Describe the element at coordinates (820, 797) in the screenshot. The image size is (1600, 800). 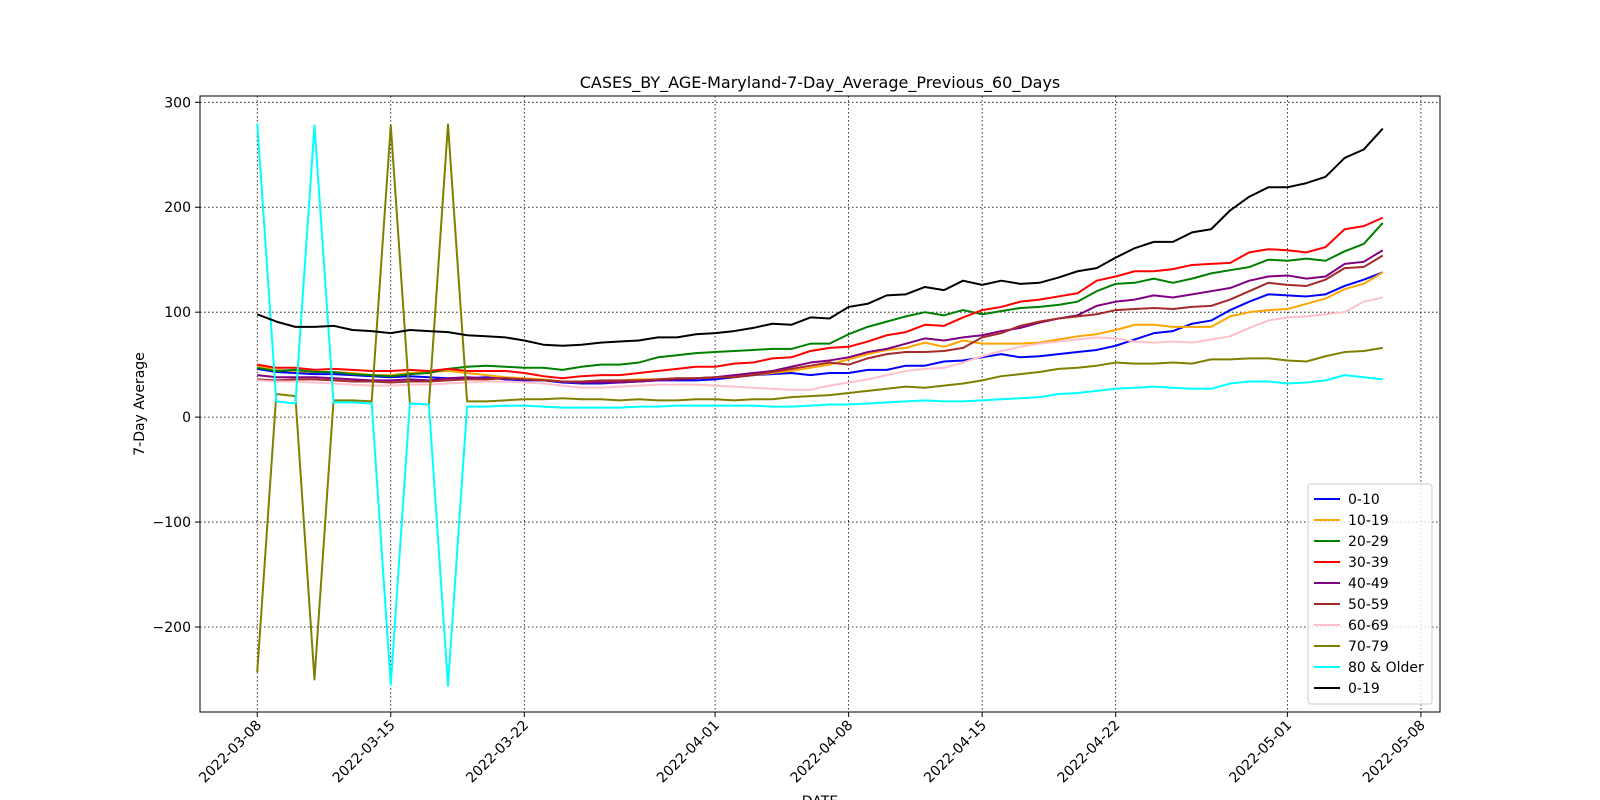
I see `x-axis-label: DATE` at that location.